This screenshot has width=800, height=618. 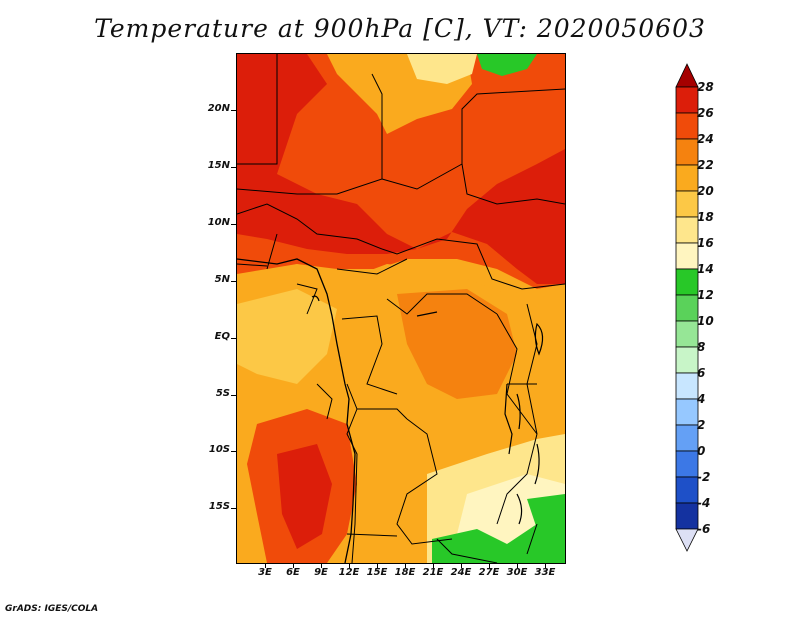 What do you see at coordinates (489, 572) in the screenshot?
I see `lon-label: 27E` at bounding box center [489, 572].